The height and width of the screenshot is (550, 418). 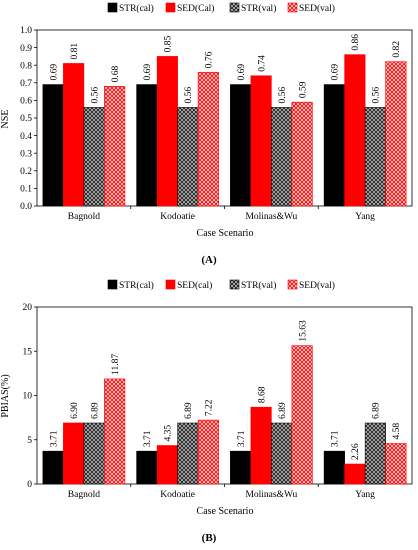 What do you see at coordinates (26, 102) in the screenshot?
I see `y-tick-label: 0.6` at bounding box center [26, 102].